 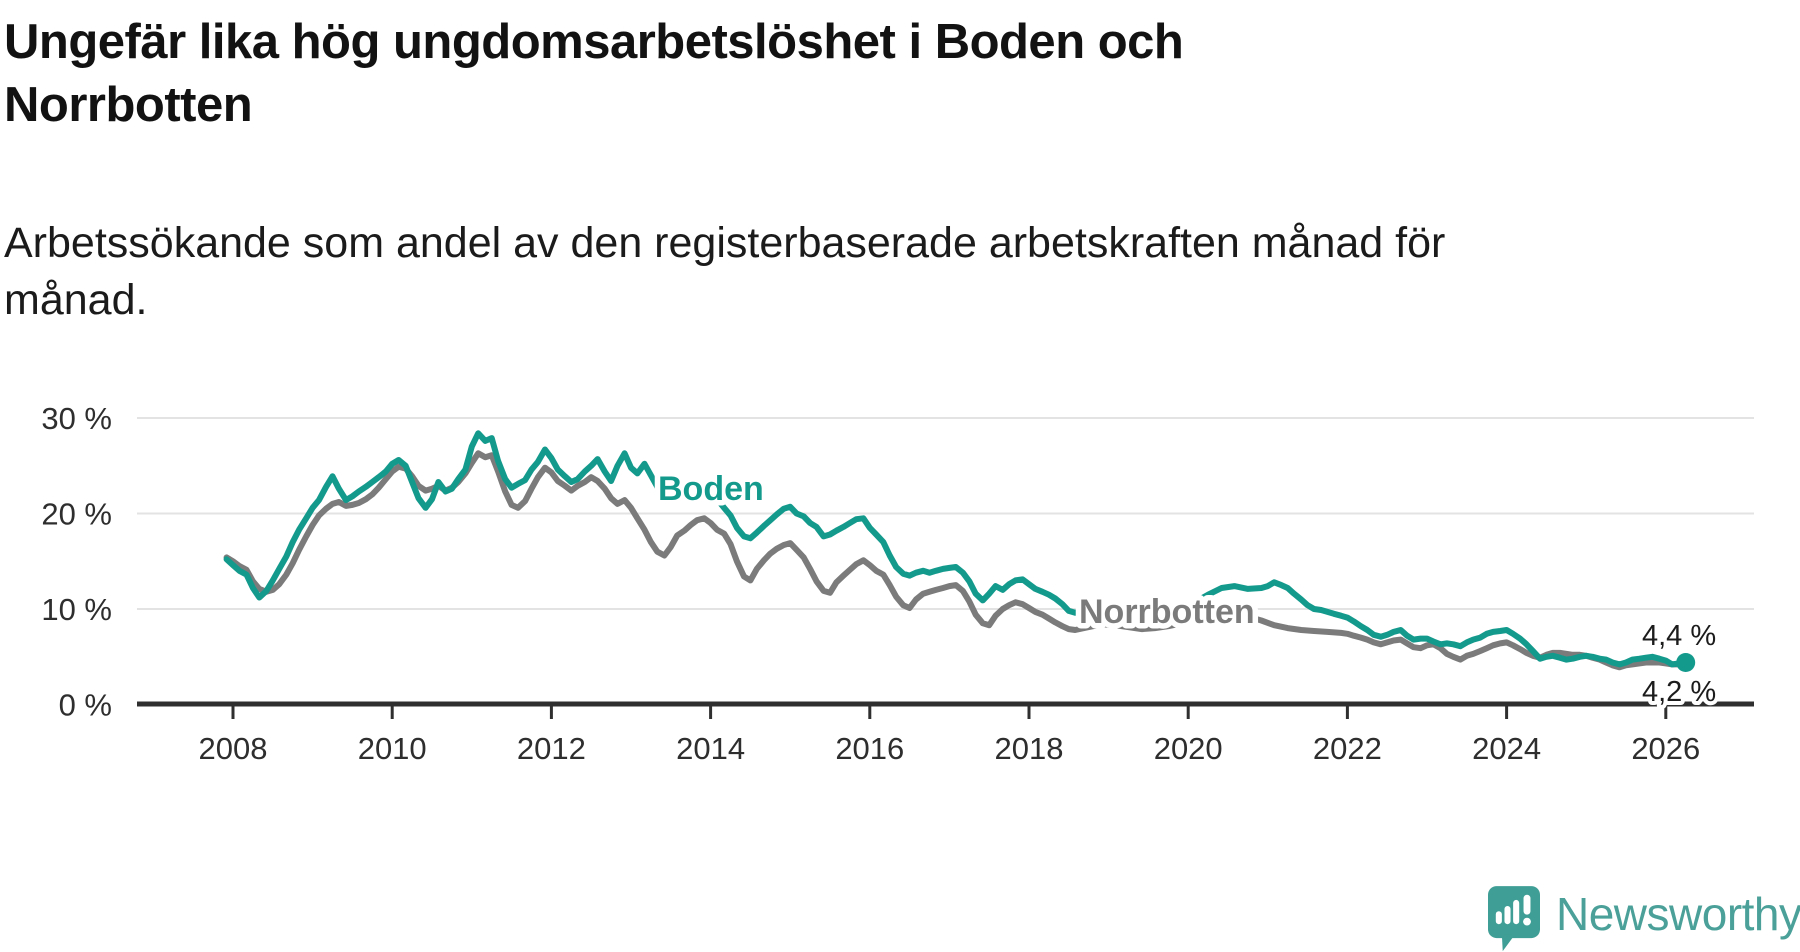 What do you see at coordinates (1686, 662) in the screenshot?
I see `series-end-dot-boden` at bounding box center [1686, 662].